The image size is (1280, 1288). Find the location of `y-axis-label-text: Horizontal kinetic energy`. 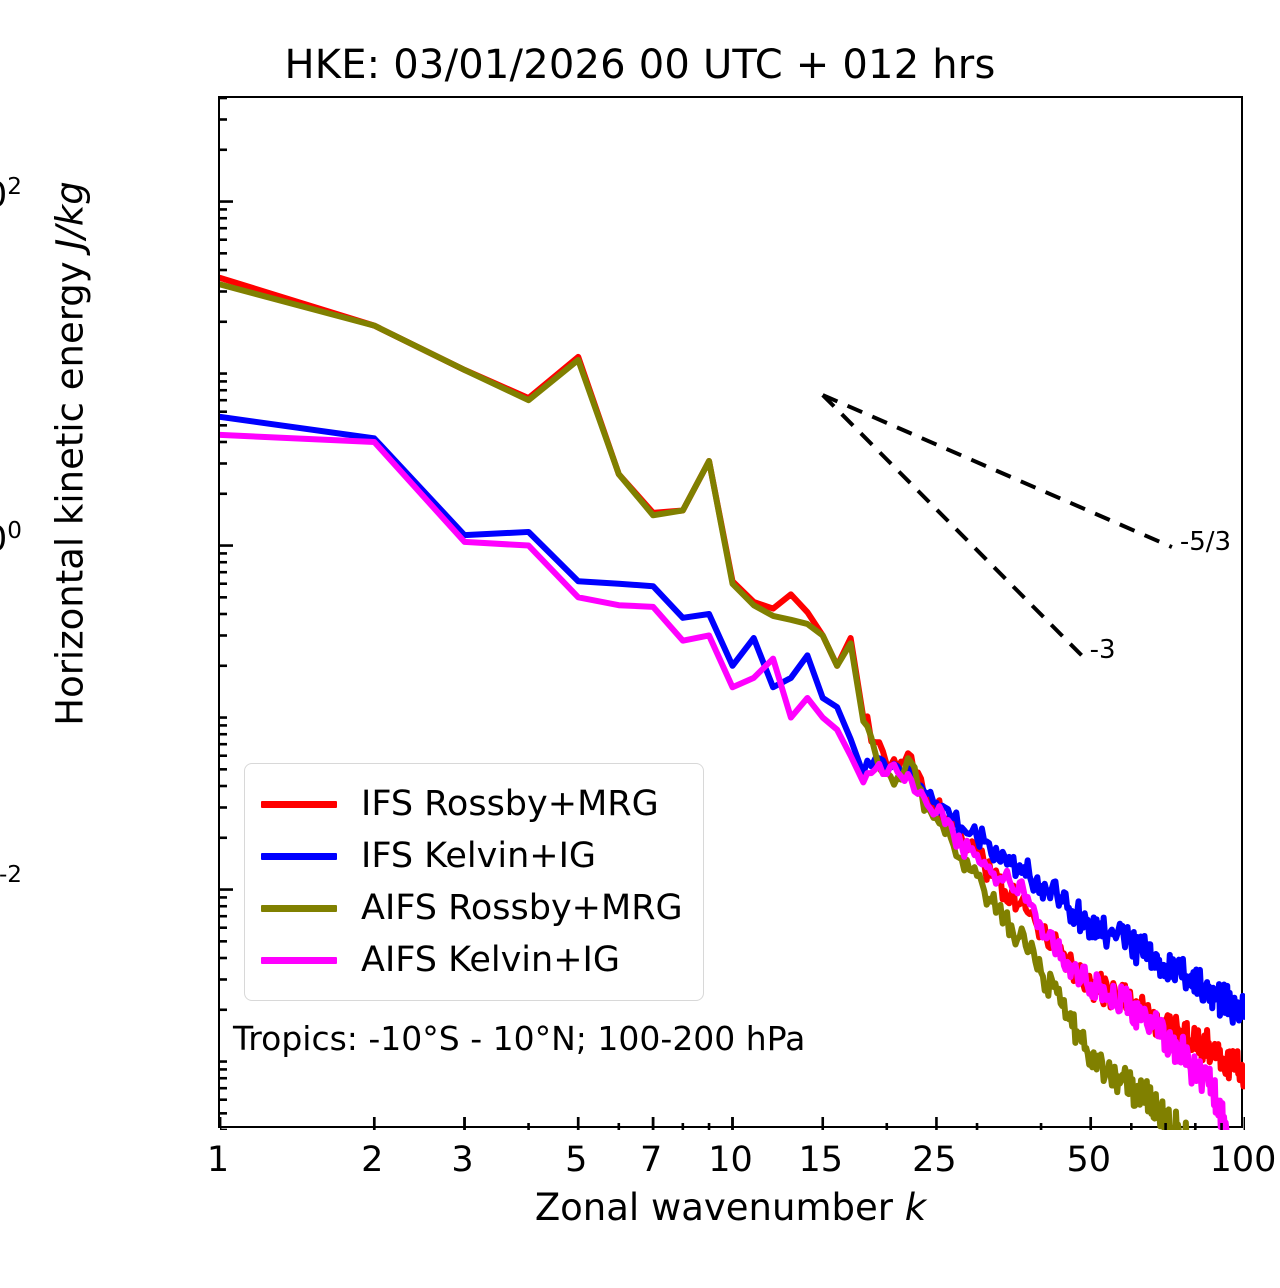

y-axis-label-text: Horizontal kinetic energy is located at coordinates (70, 487).